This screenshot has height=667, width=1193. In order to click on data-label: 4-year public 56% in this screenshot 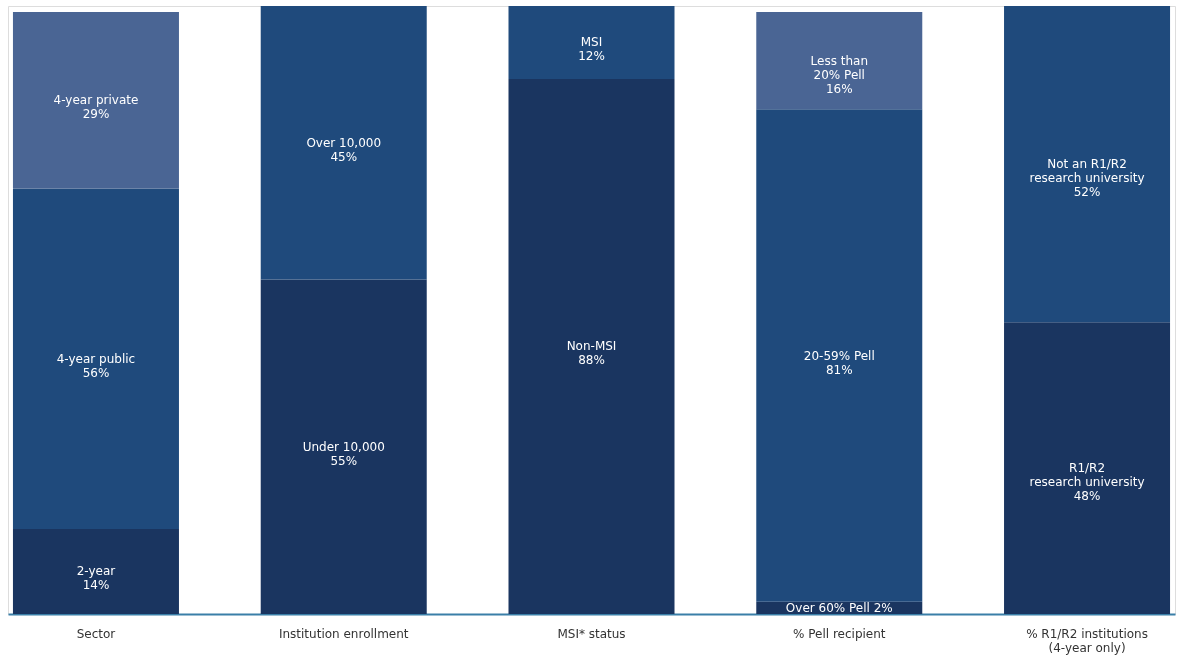, I will do `click(96, 365)`.